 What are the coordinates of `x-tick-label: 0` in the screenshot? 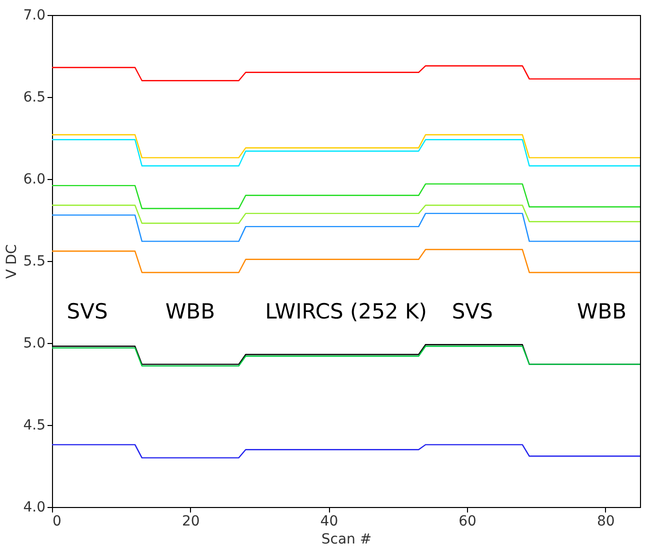 It's located at (57, 522).